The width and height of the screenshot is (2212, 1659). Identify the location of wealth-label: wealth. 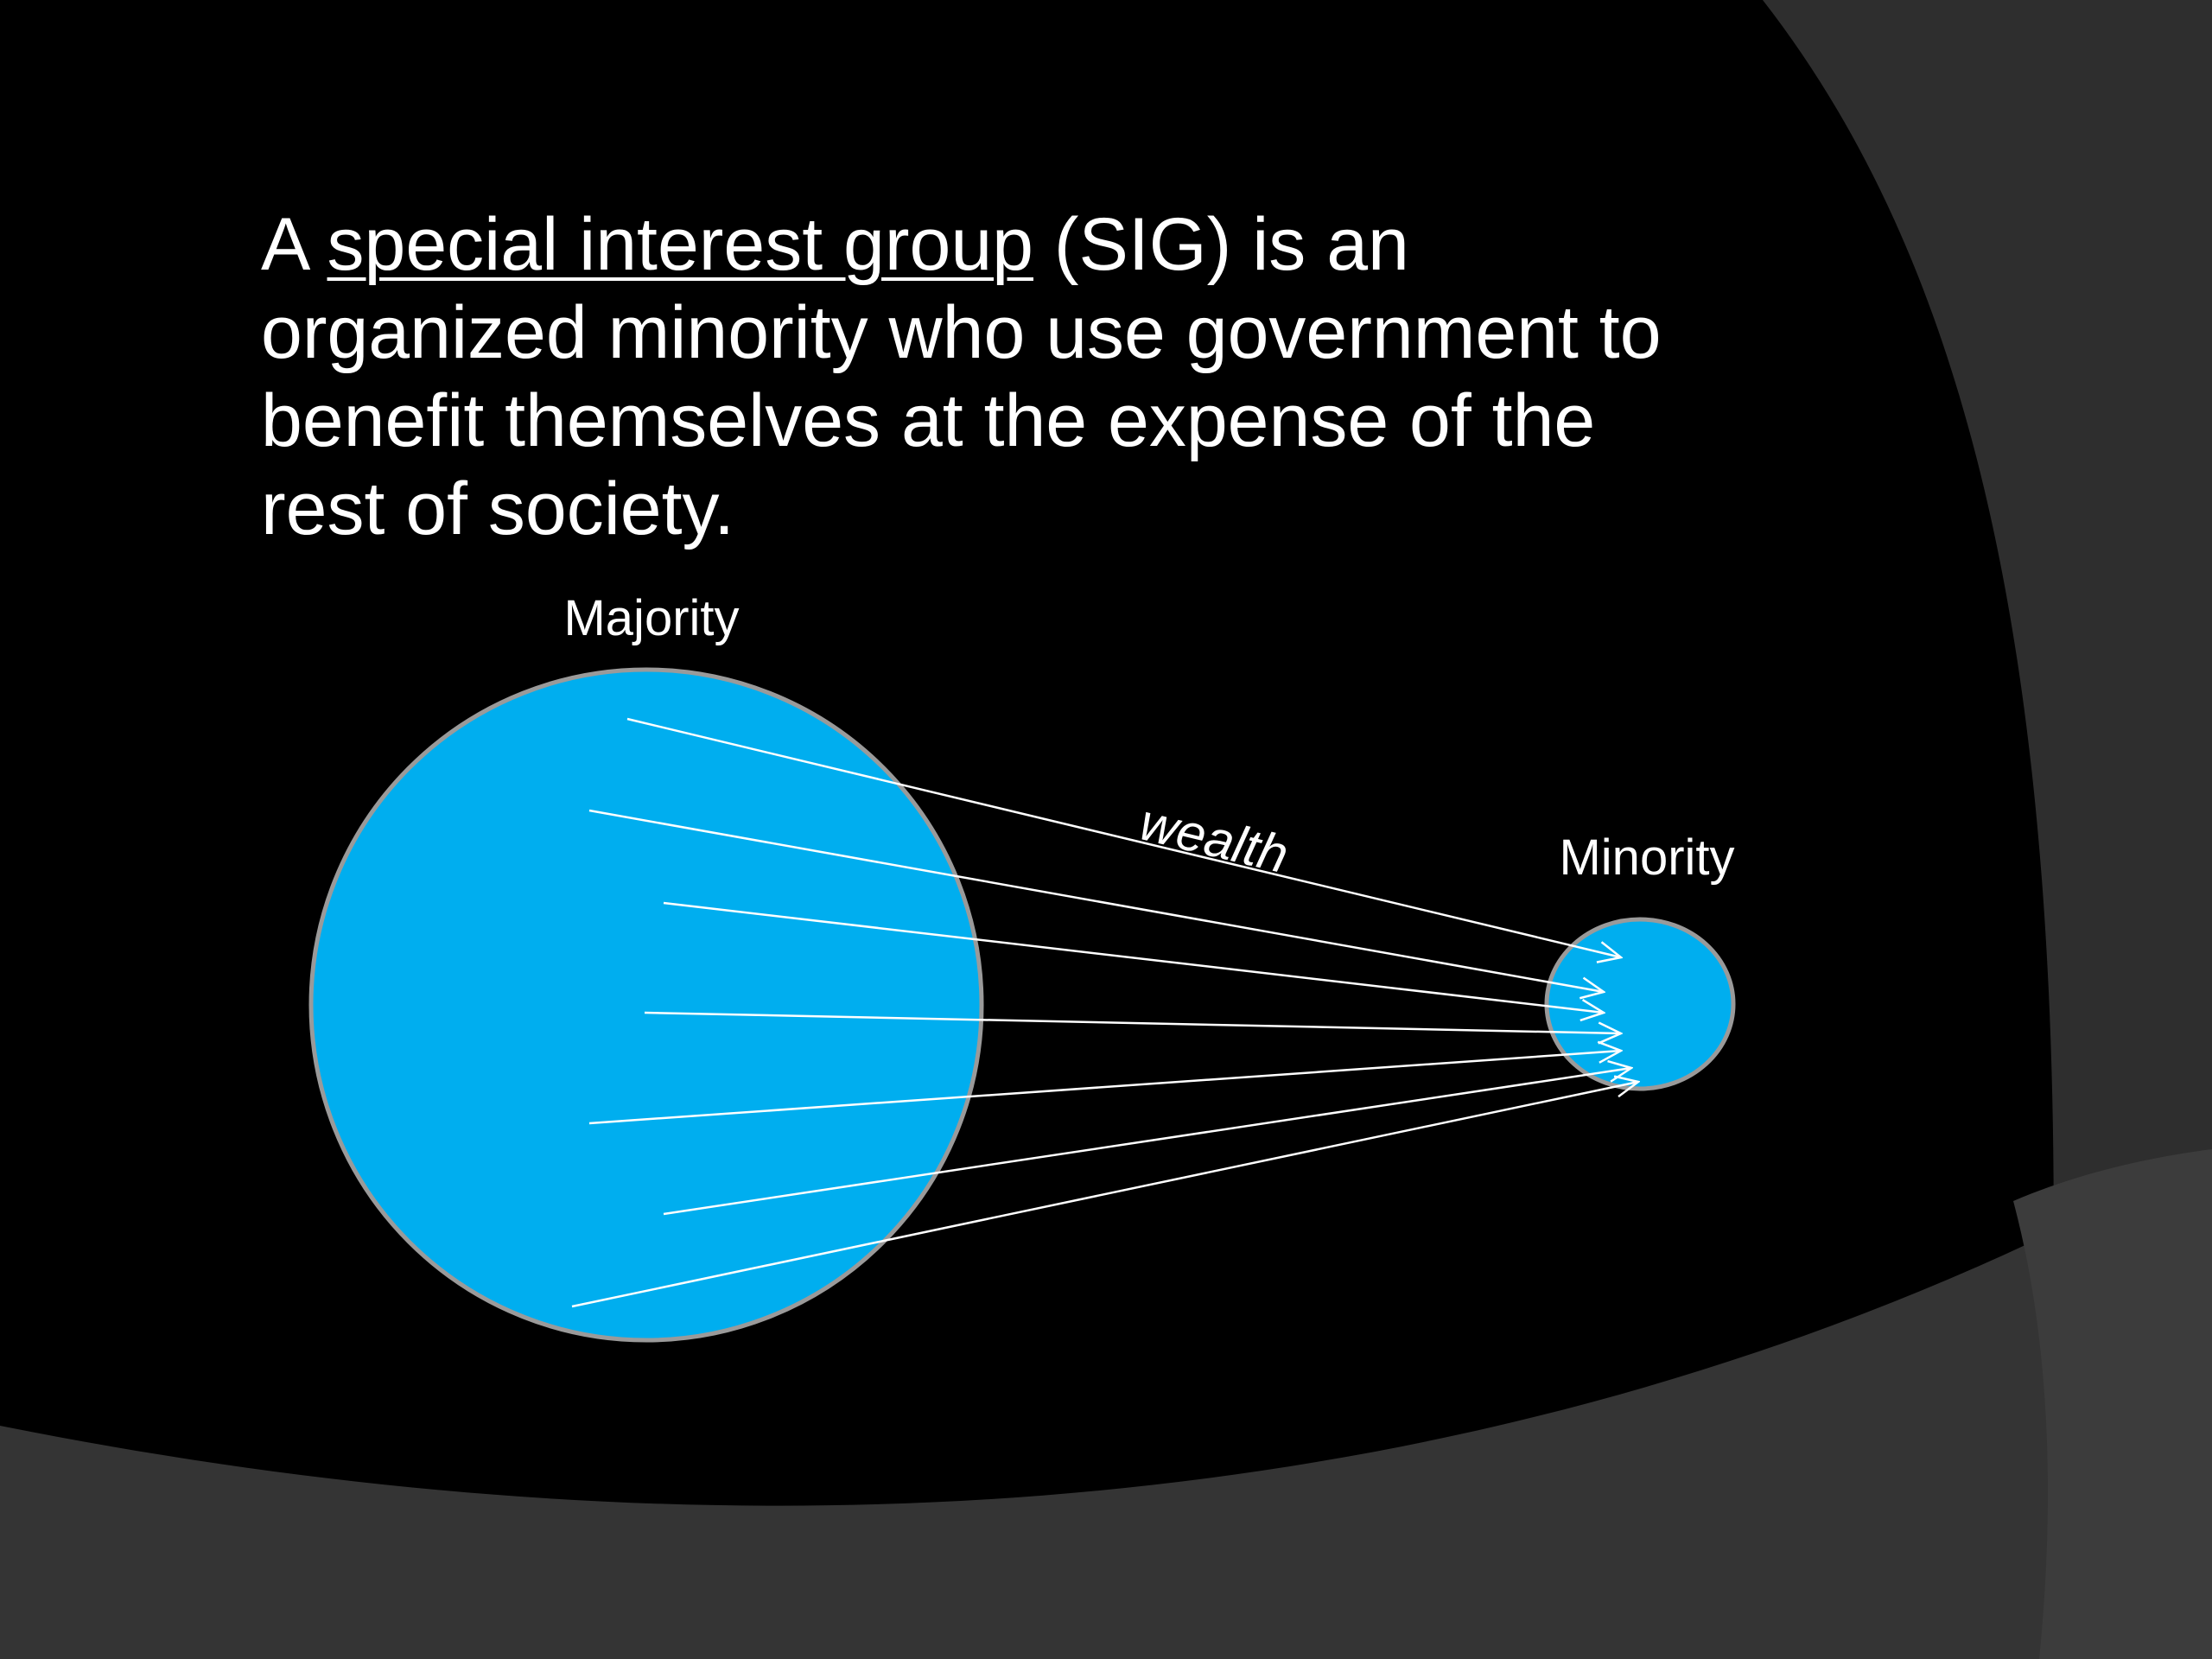
(1214, 838).